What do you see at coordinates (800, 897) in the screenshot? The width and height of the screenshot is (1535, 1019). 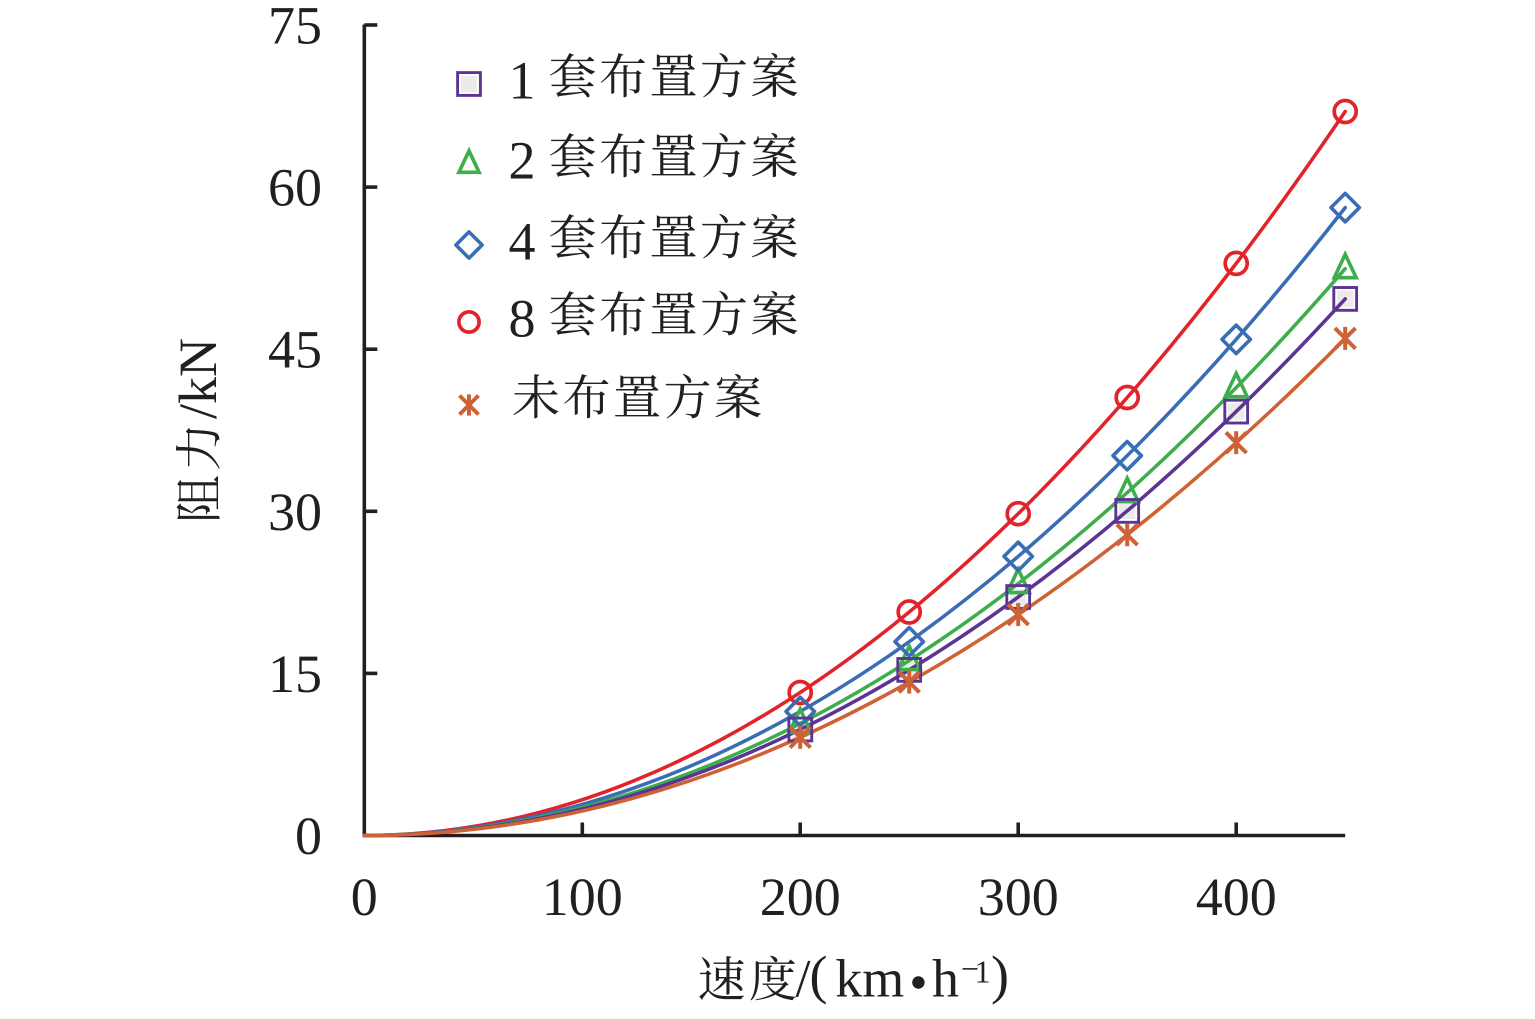 I see `svg-text: 200` at bounding box center [800, 897].